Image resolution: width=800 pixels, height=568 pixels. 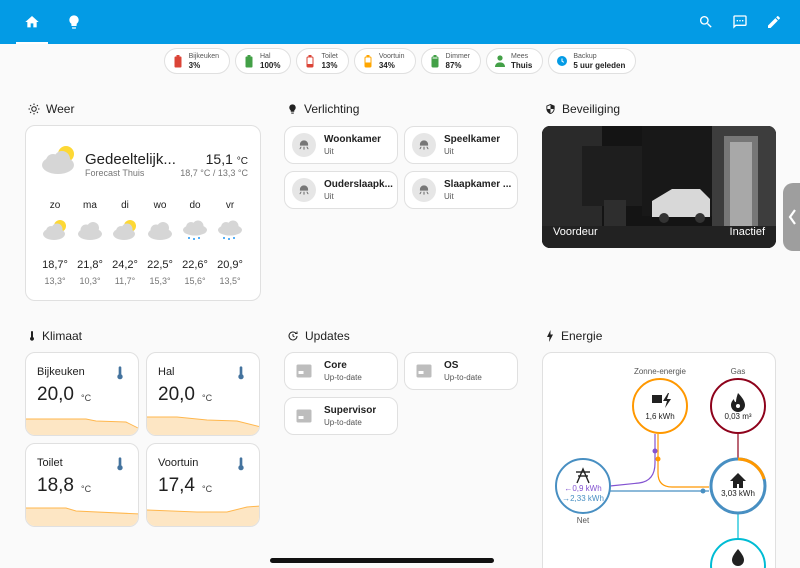 I want to click on forecast-day-label: ma, so click(x=90, y=205).